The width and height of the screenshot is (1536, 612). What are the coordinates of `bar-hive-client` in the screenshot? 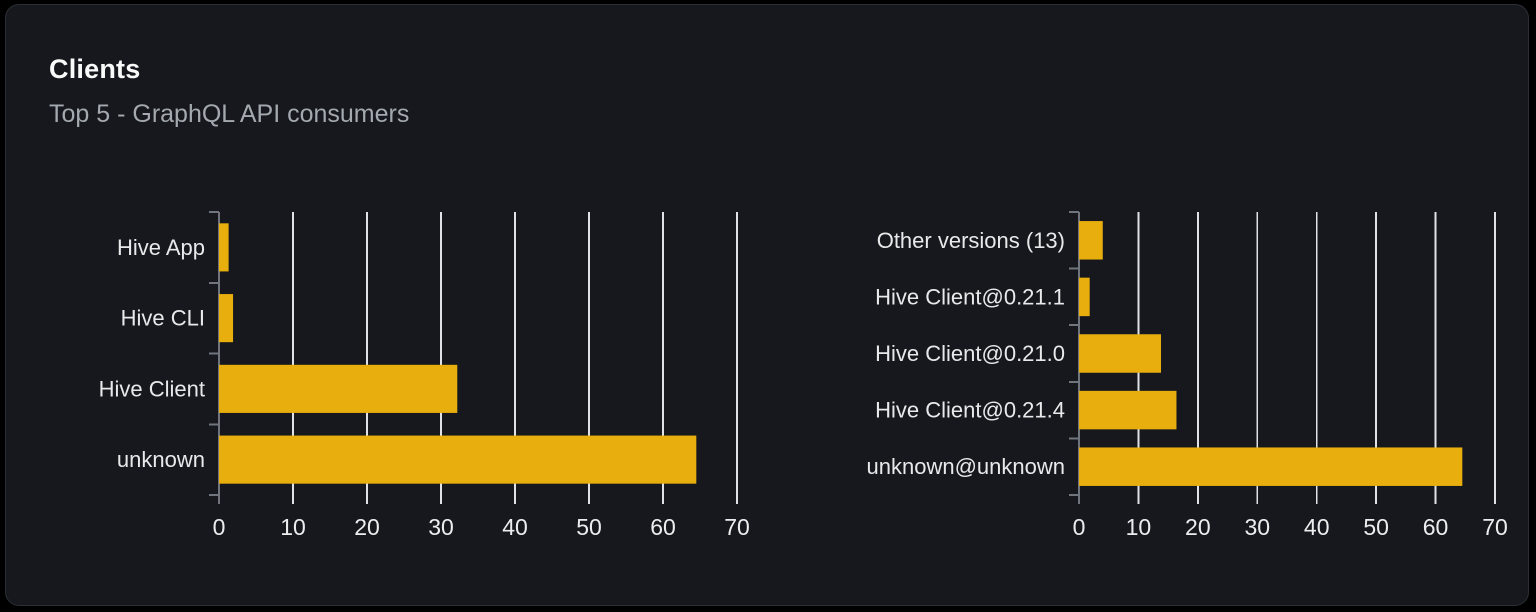 It's located at (338, 388).